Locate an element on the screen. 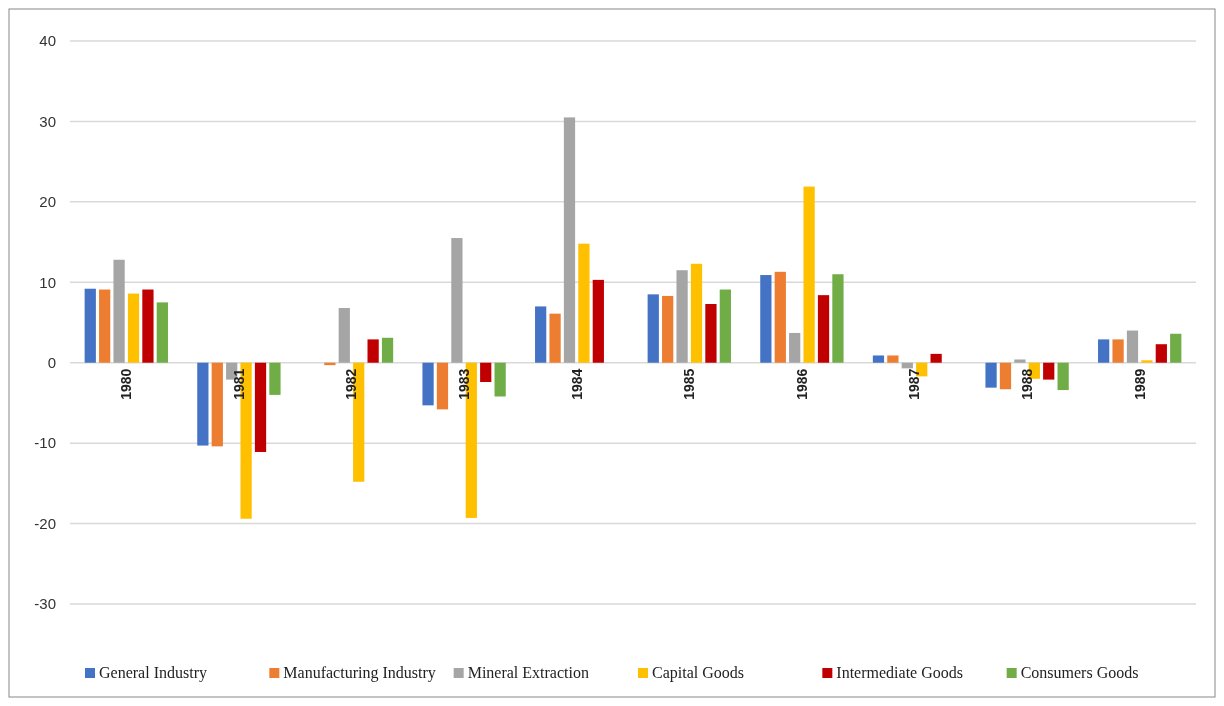 Image resolution: width=1224 pixels, height=706 pixels. x-tick-label: 1988 is located at coordinates (1027, 384).